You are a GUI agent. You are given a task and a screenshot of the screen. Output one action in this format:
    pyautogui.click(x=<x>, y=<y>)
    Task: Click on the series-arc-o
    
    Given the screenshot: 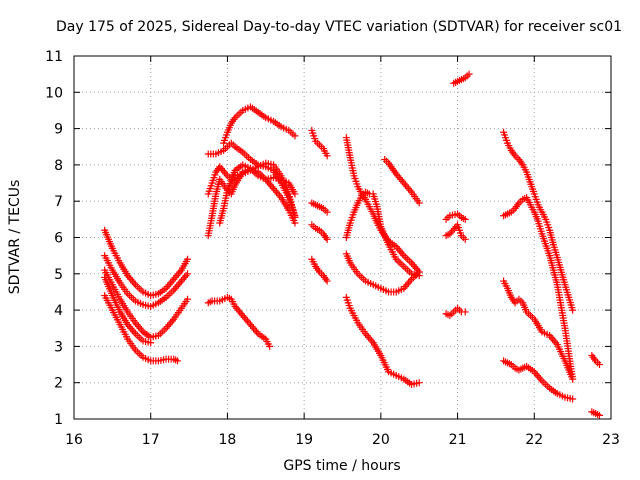 What is the action you would take?
    pyautogui.click(x=319, y=270)
    